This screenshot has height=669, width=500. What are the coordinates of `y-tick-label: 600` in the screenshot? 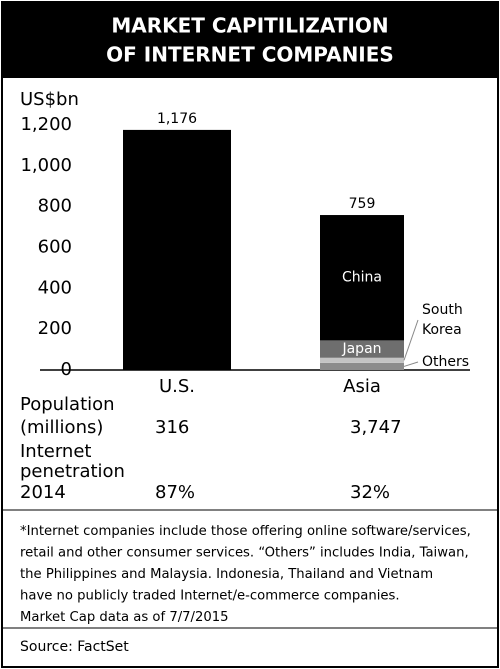 It's located at (55, 247).